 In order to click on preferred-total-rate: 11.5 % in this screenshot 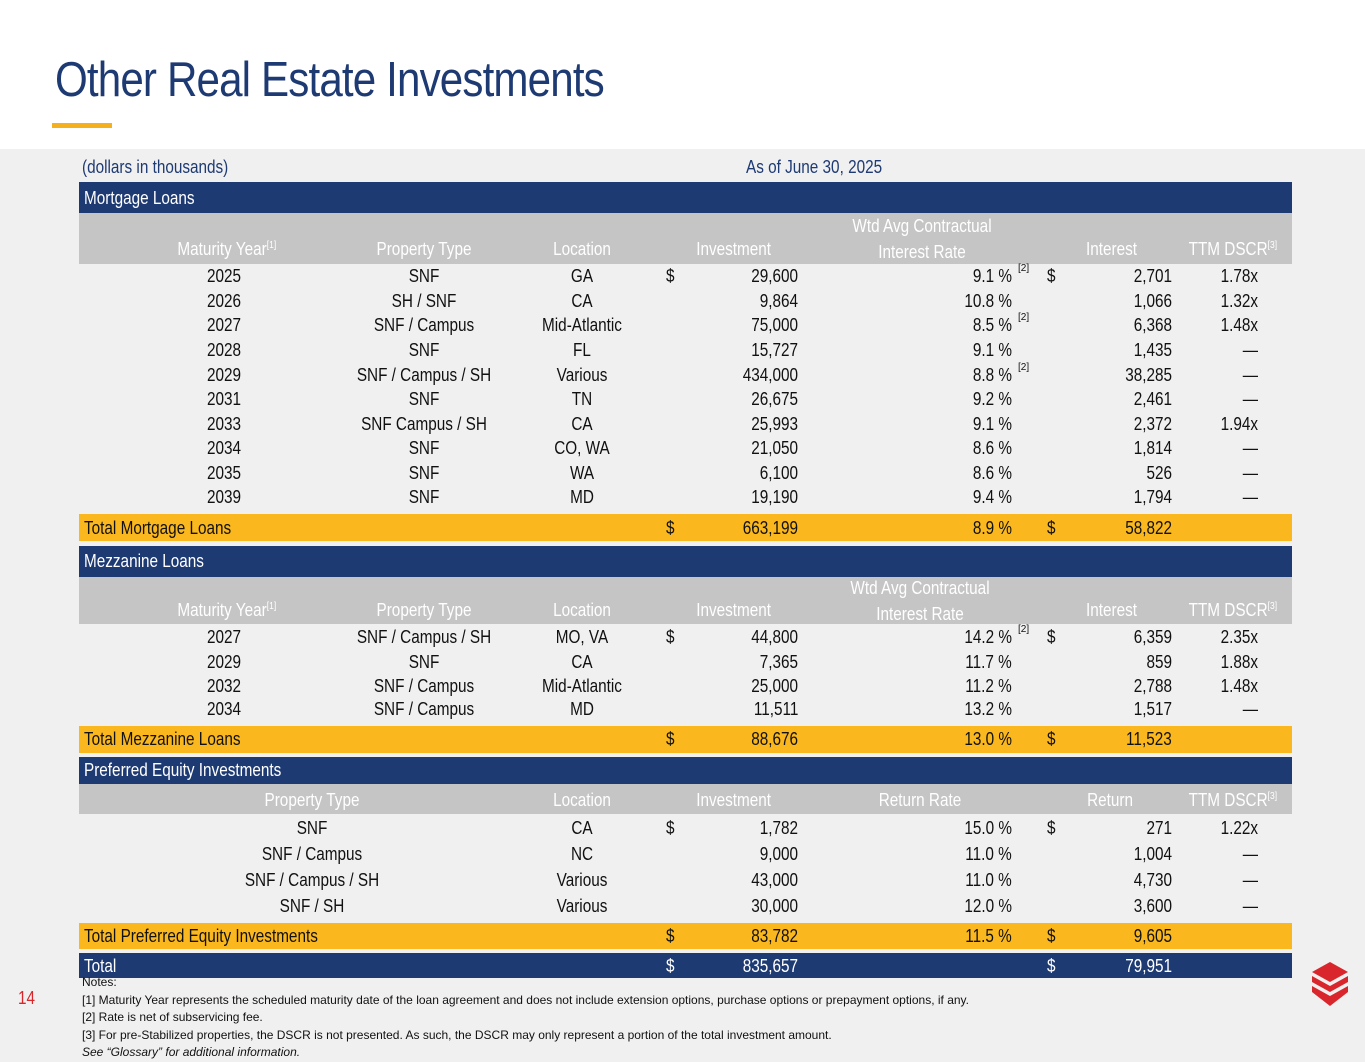, I will do `click(988, 936)`.